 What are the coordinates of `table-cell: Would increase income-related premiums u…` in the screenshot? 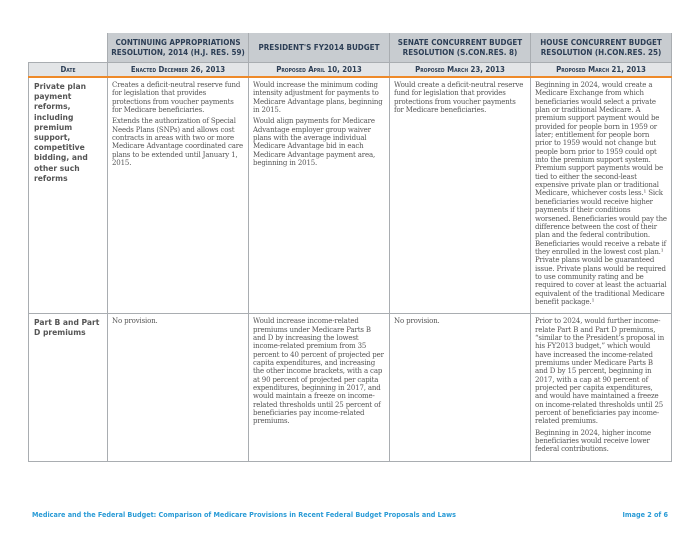 It's located at (319, 387).